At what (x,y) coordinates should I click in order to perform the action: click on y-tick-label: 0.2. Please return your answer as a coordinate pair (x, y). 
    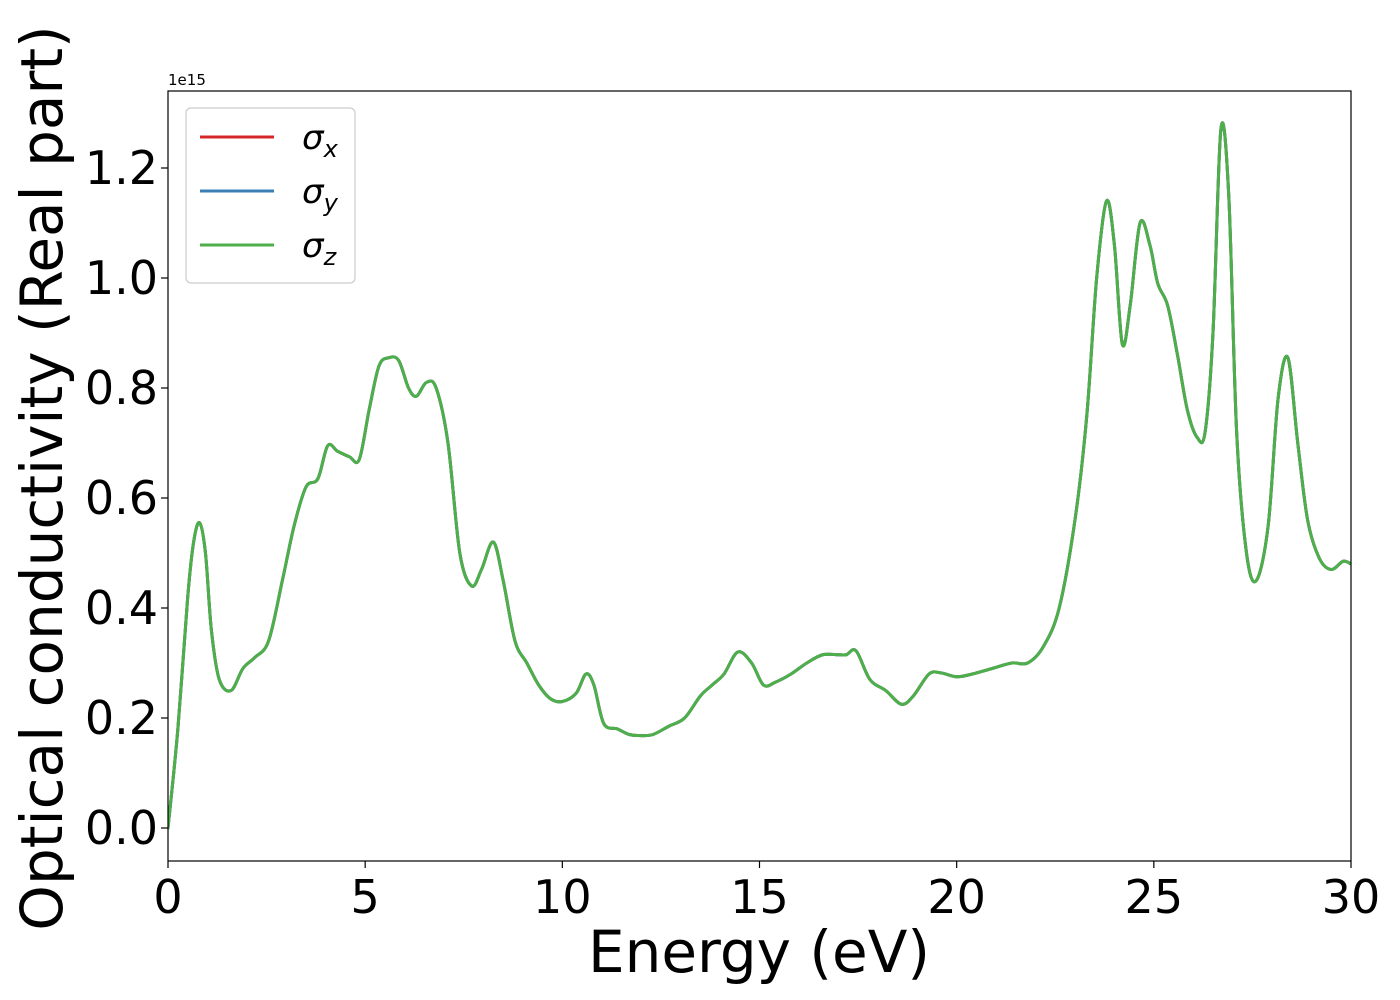
    Looking at the image, I should click on (121, 718).